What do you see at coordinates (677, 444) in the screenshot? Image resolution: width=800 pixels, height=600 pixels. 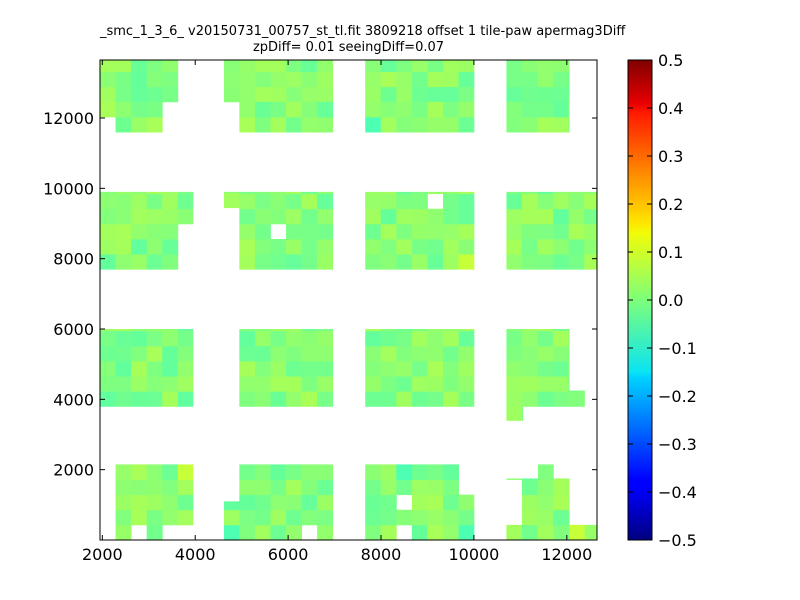 I see `colorbar-tick-label: −0.3` at bounding box center [677, 444].